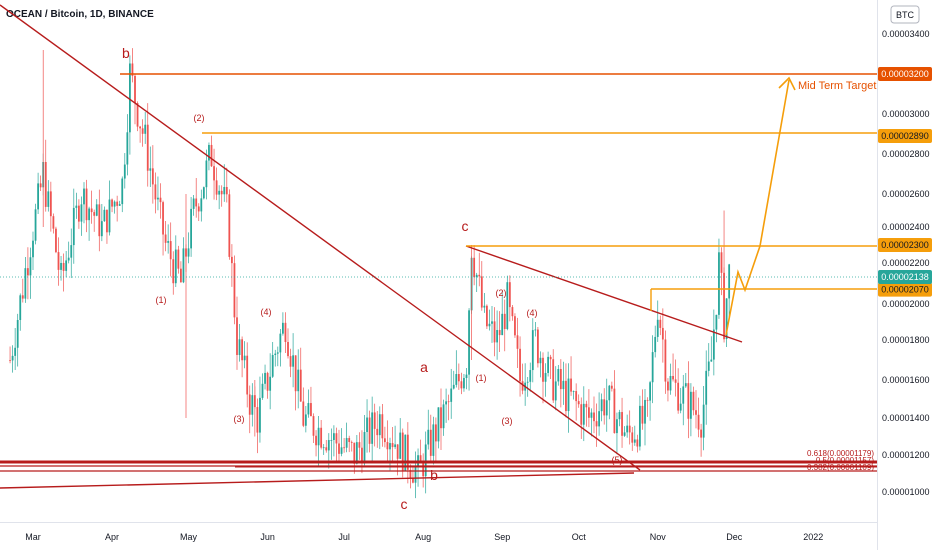 The image size is (932, 550). I want to click on y-tick-label: 0.00003400, so click(906, 34).